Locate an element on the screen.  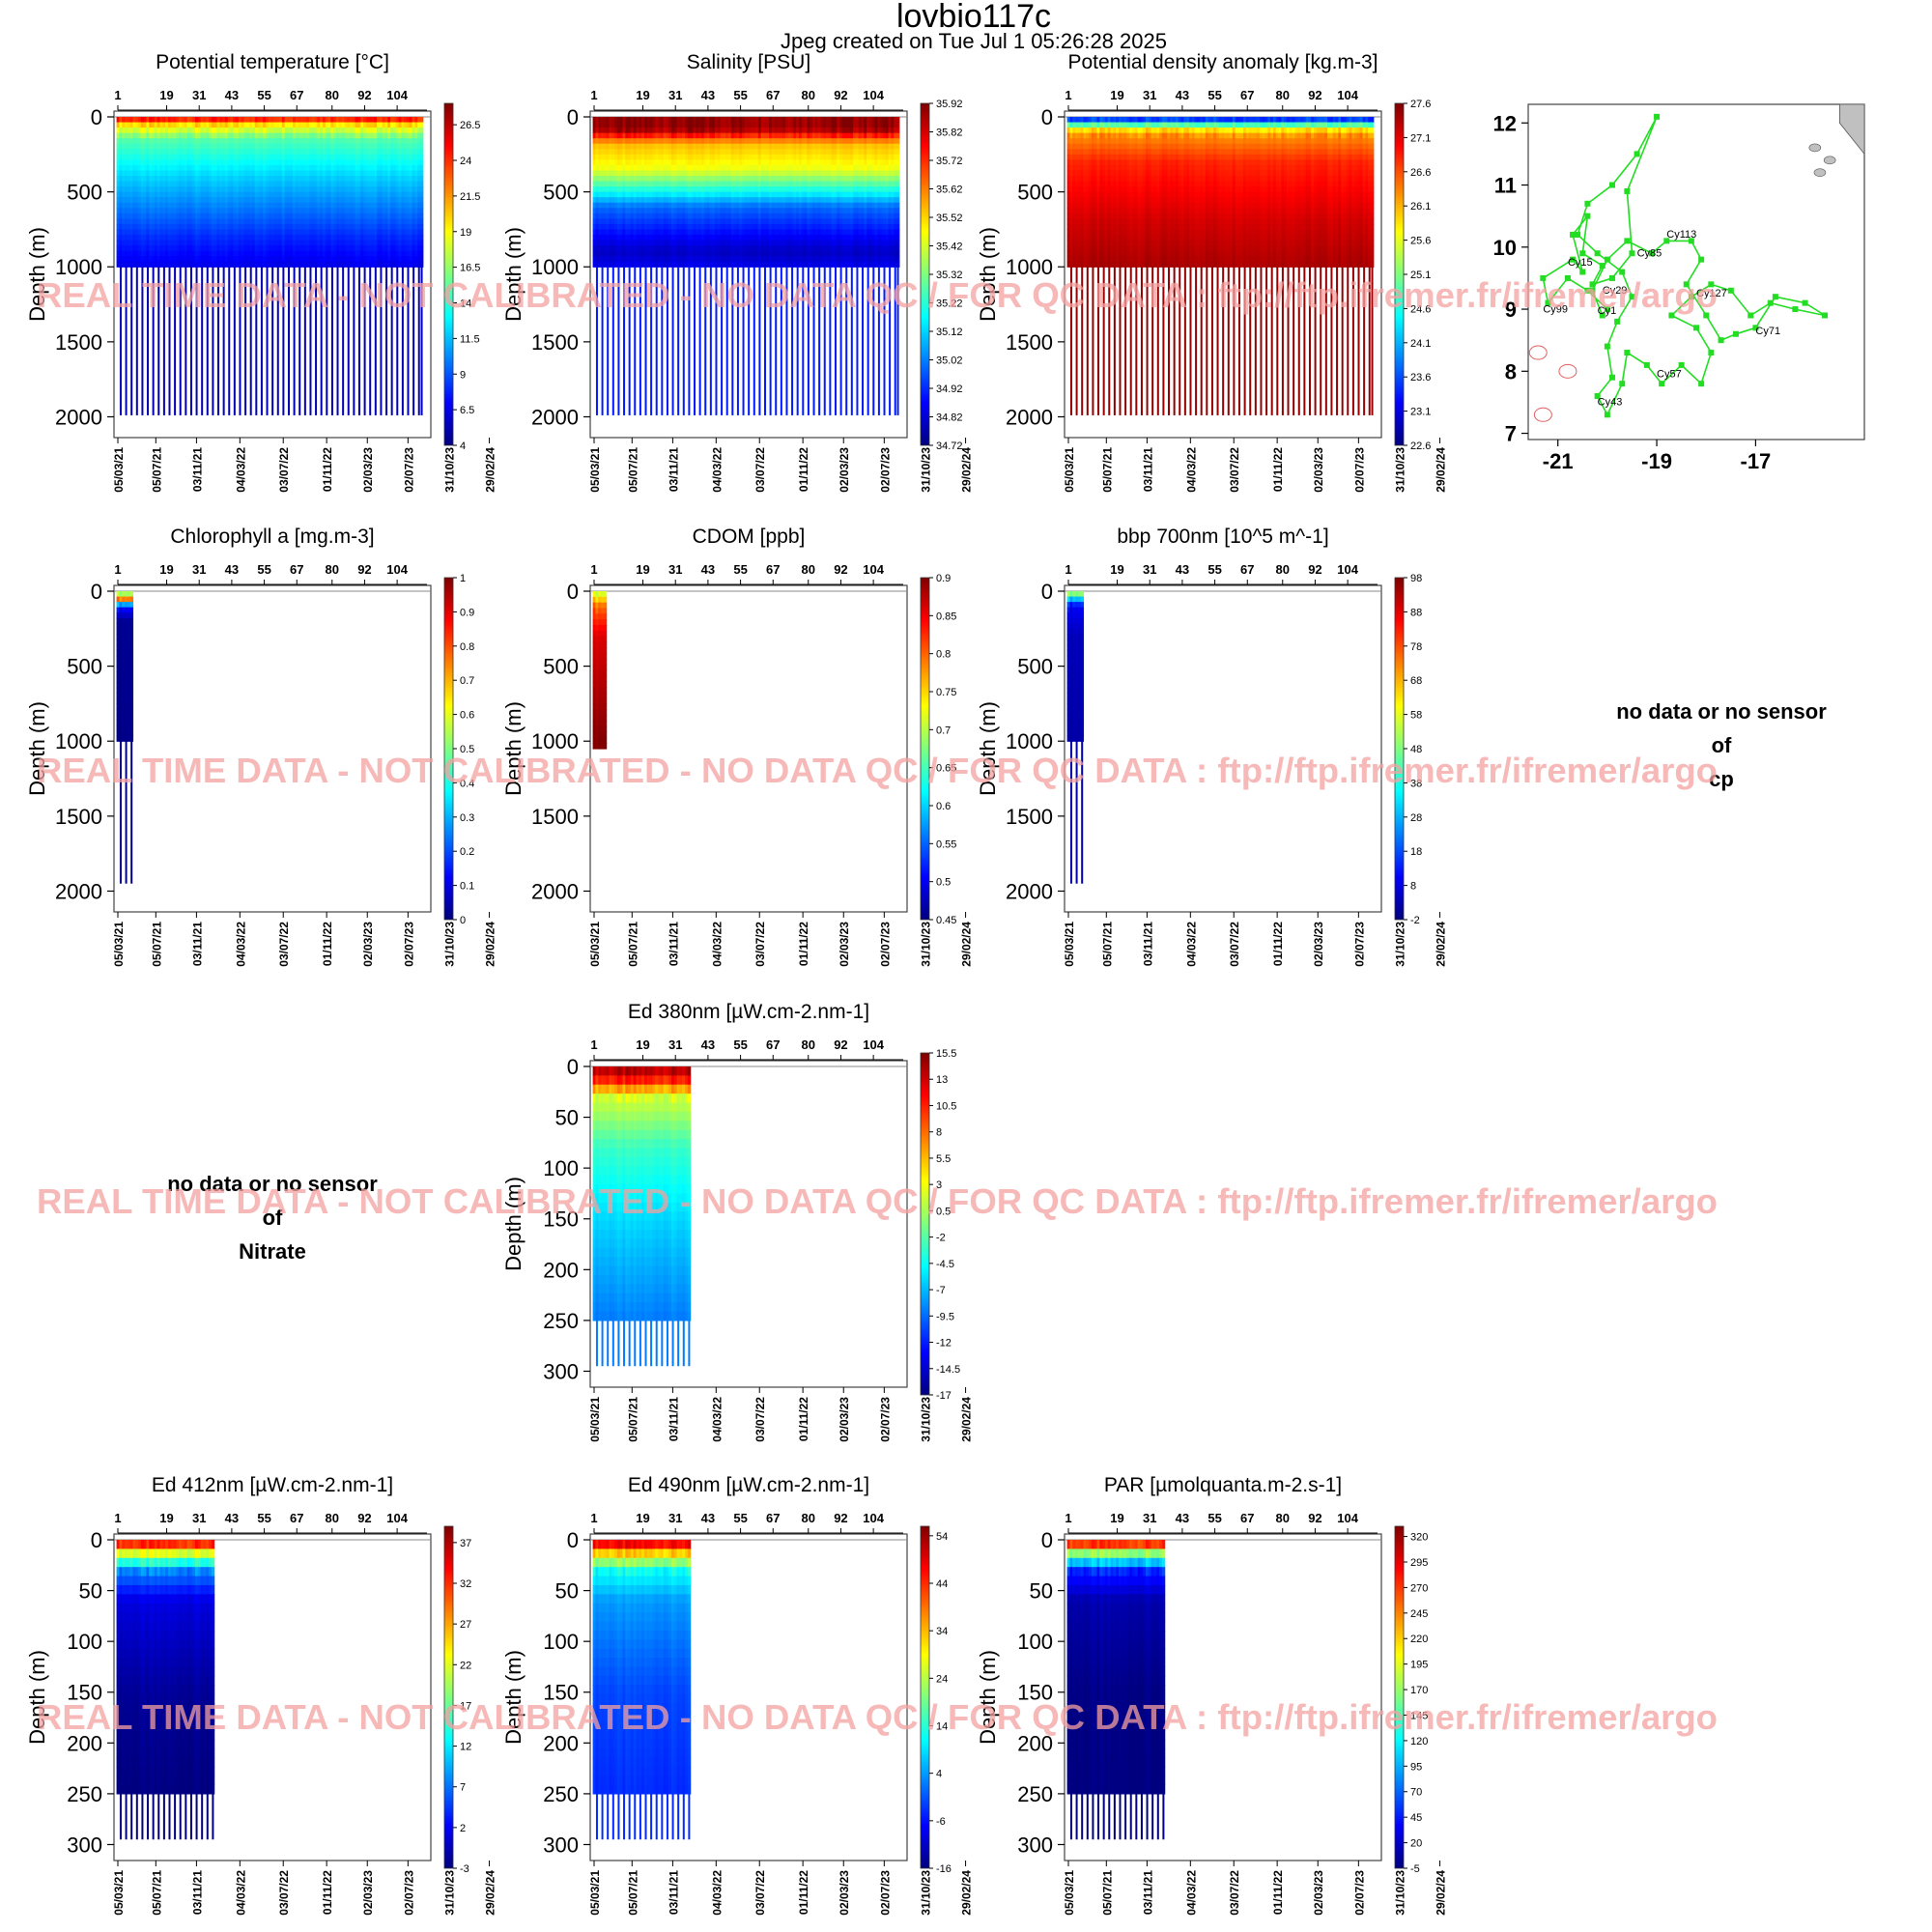
temperature-date-tick-label: 03/11/21 is located at coordinates (197, 469).